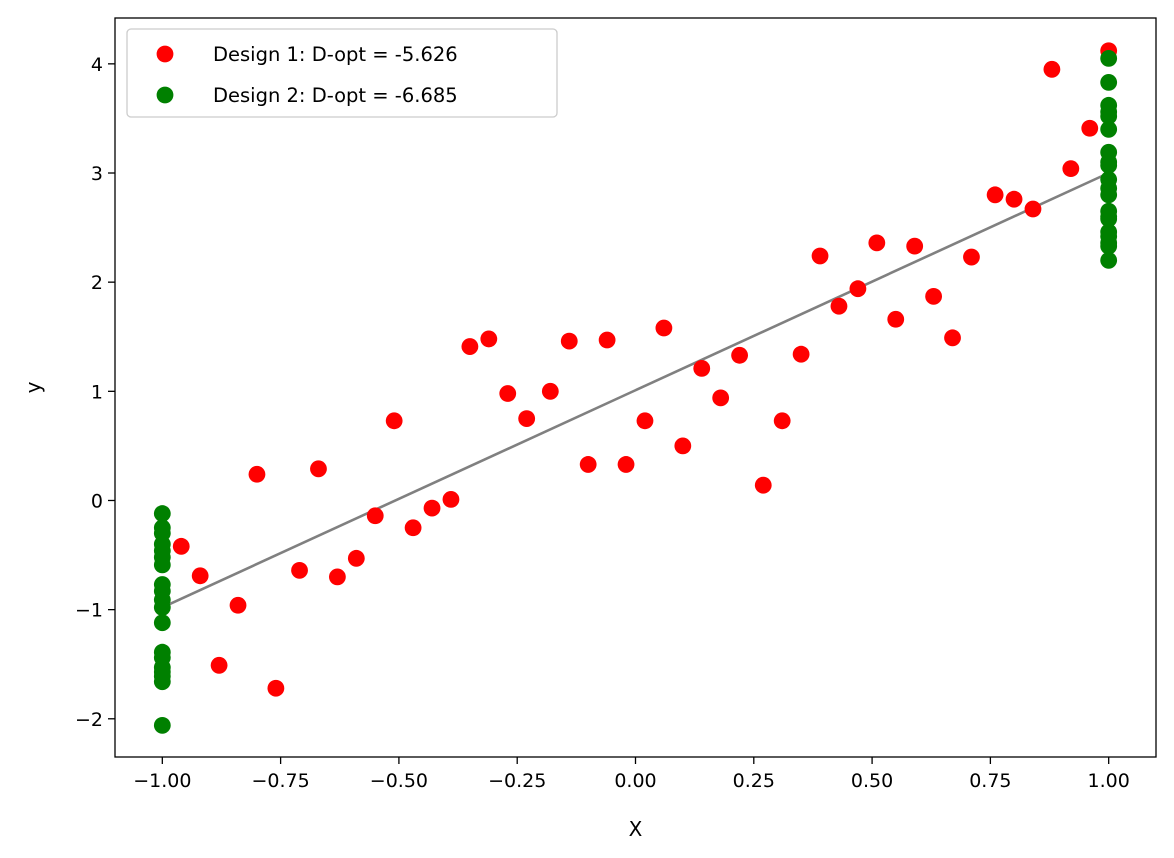 The width and height of the screenshot is (1174, 858). Describe the element at coordinates (1109, 781) in the screenshot. I see `x-tick-label: 1.00` at that location.